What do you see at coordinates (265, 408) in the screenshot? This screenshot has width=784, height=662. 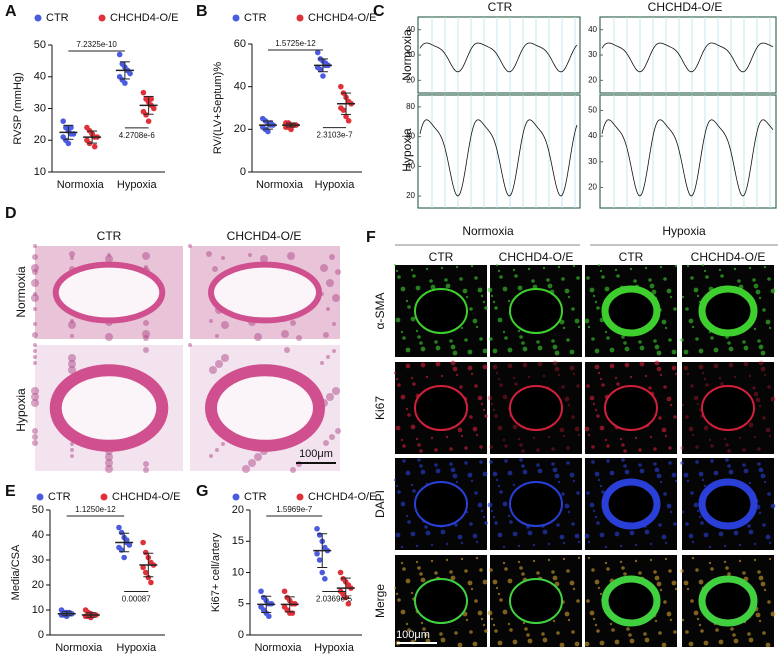 I see `vessel-wall` at bounding box center [265, 408].